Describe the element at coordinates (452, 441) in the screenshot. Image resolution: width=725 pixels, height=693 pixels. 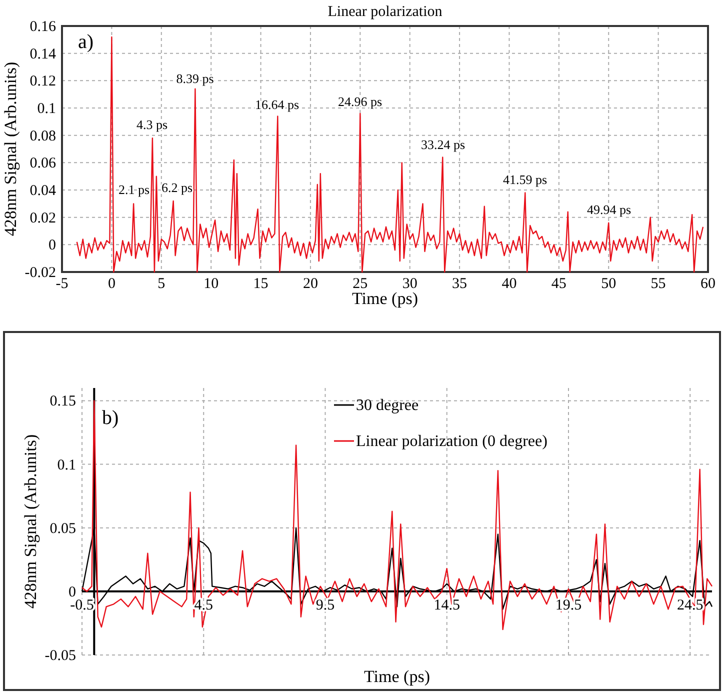
I see `legend-label: Linear polarization (0 degree)` at that location.